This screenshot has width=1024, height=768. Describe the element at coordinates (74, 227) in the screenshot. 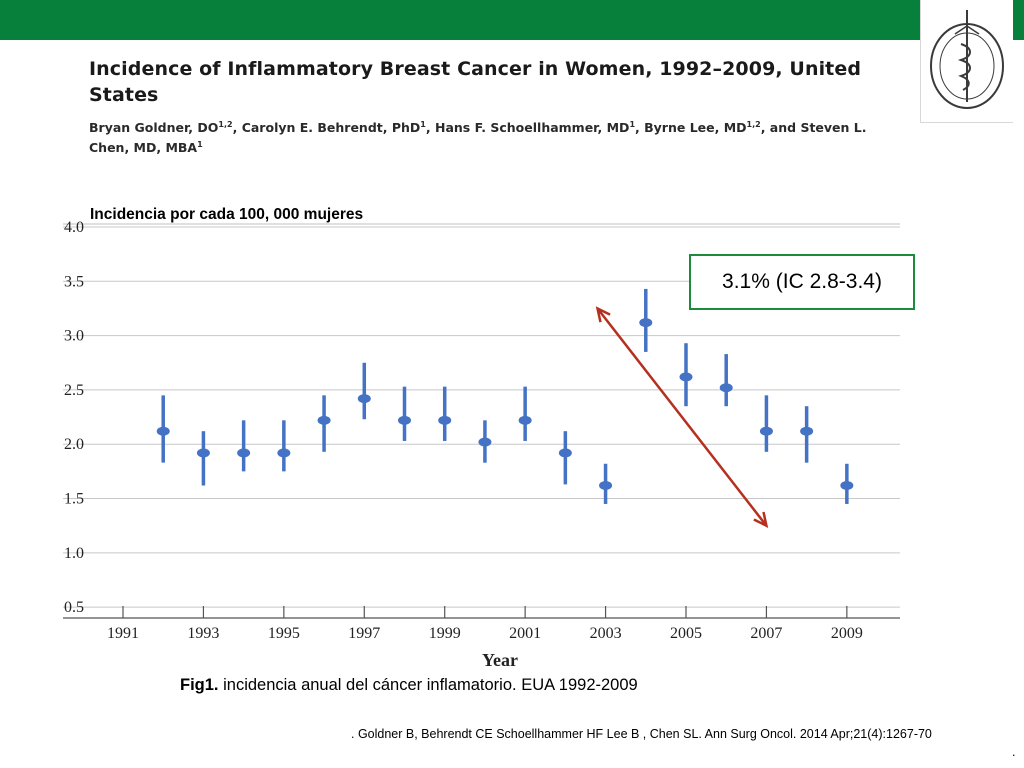

I see `y-tick-label: 4.0` at that location.